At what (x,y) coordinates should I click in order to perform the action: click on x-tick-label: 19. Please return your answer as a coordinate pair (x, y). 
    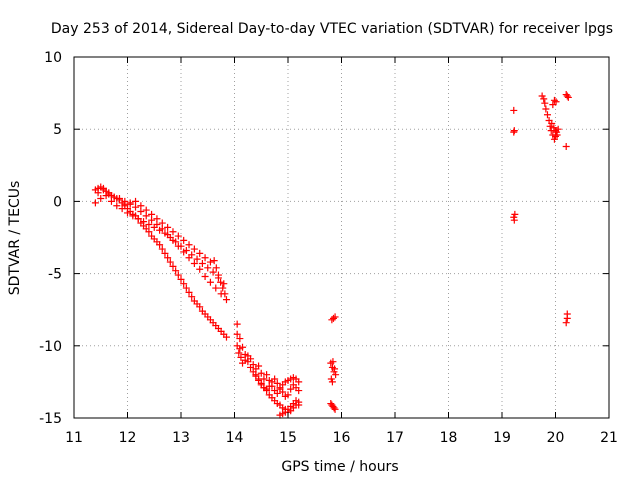
    Looking at the image, I should click on (502, 438).